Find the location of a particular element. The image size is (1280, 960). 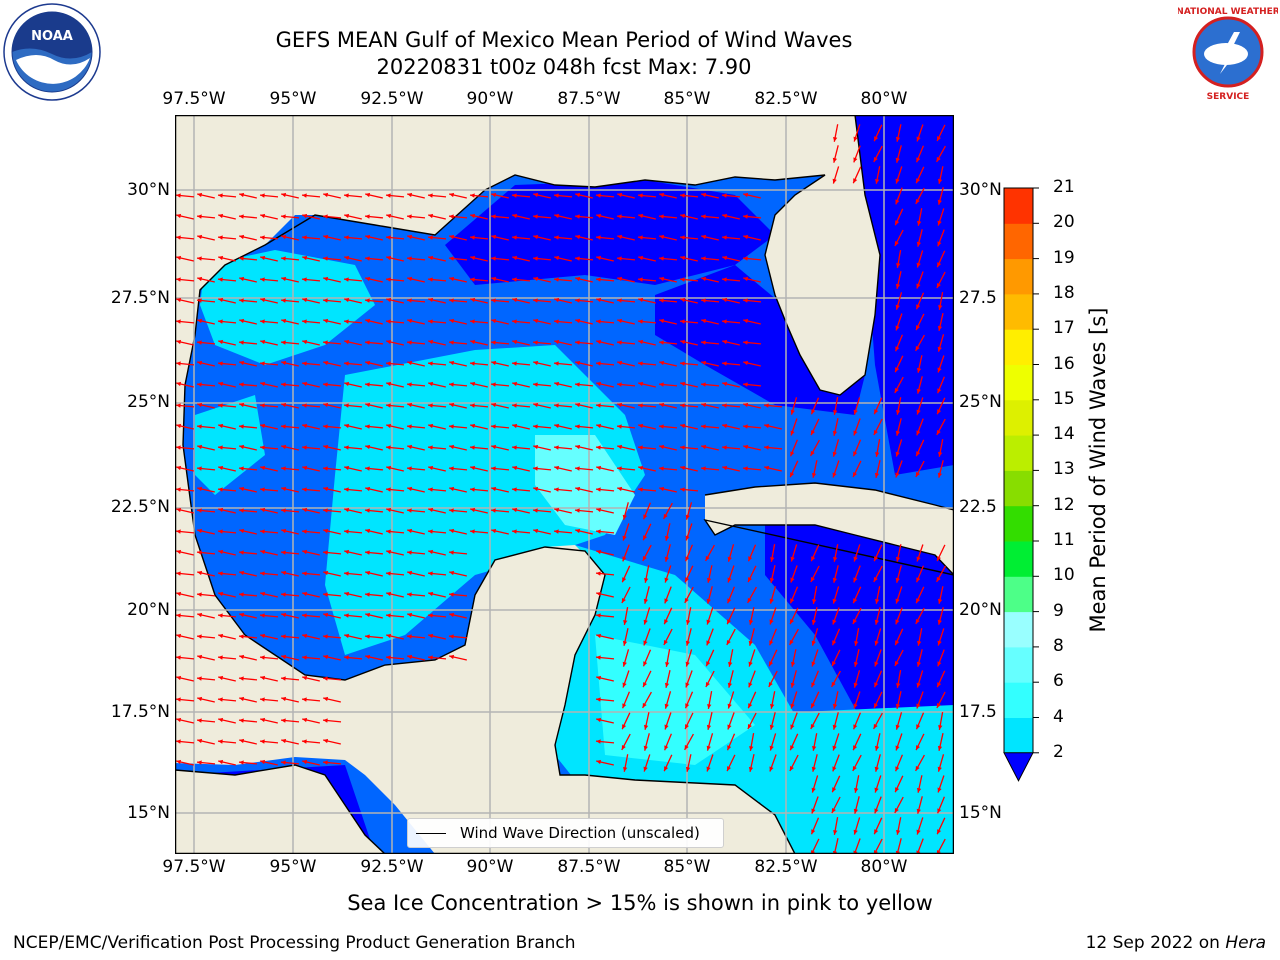

lon-tick-top: 87.5°W is located at coordinates (589, 99).